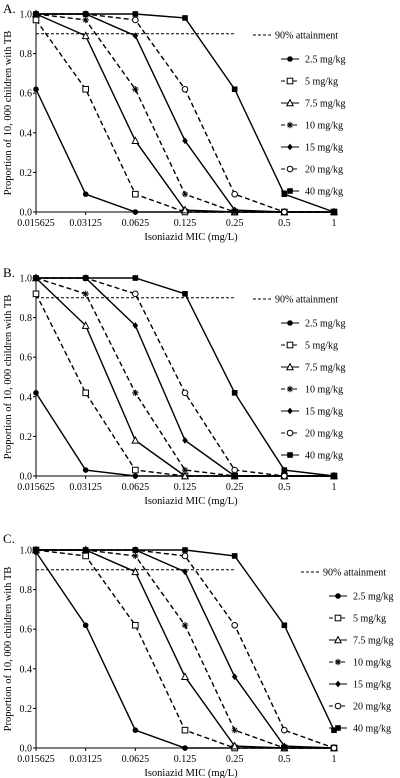 The width and height of the screenshot is (400, 778). Describe the element at coordinates (26, 318) in the screenshot. I see `y-tick-label: 0.8` at that location.